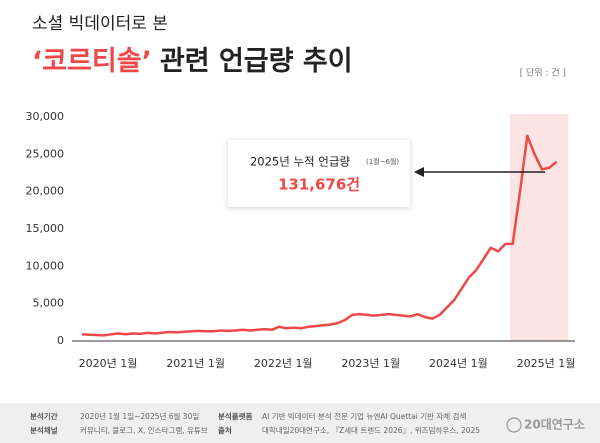 Image resolution: width=600 pixels, height=443 pixels. What do you see at coordinates (370, 363) in the screenshot?
I see `x-tick-label: 2023년 1월` at bounding box center [370, 363].